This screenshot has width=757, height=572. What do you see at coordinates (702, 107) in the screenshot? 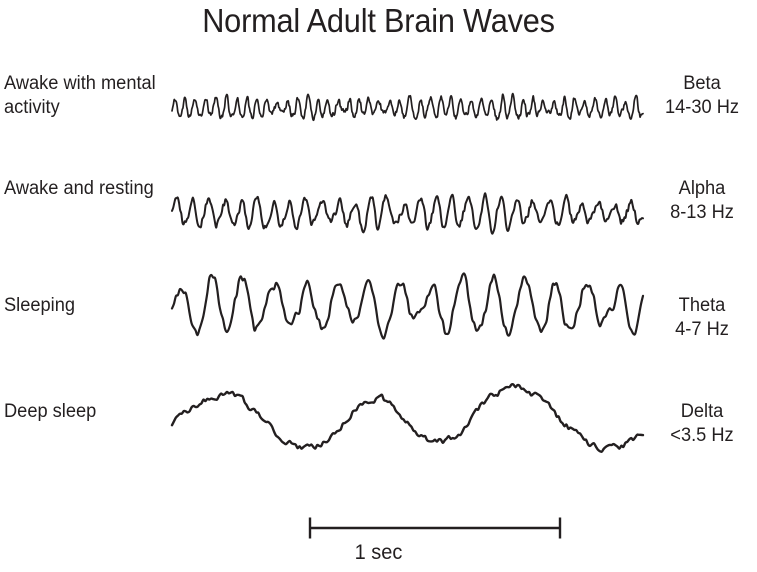
I see `band-frequency-beta: 14-30 Hz` at bounding box center [702, 107].